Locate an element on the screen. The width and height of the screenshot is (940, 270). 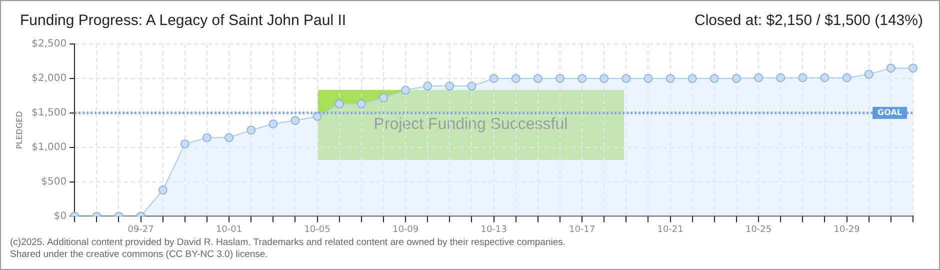
x-tick-label: 10-05 is located at coordinates (317, 229).